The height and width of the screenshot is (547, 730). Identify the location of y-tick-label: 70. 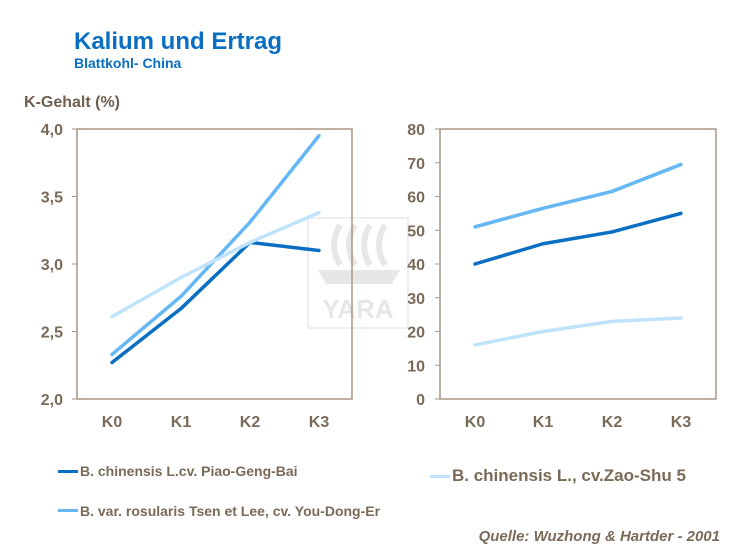
(416, 164).